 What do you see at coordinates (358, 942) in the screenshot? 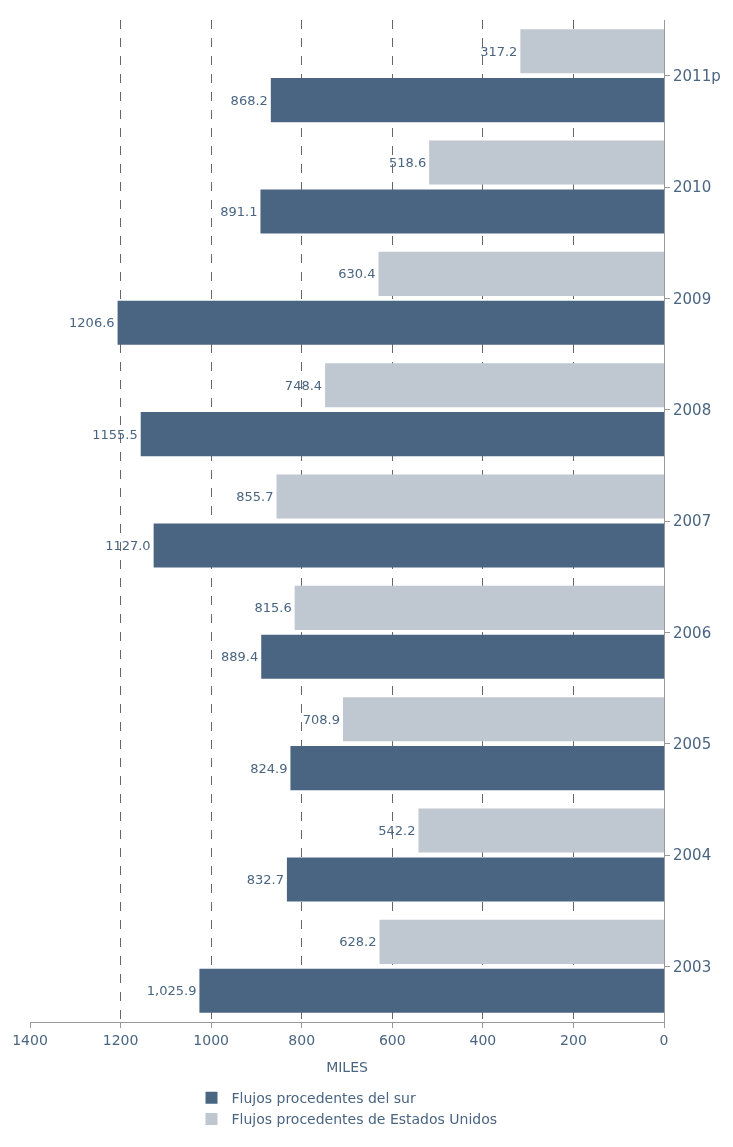
I see `data-label: 628.2` at bounding box center [358, 942].